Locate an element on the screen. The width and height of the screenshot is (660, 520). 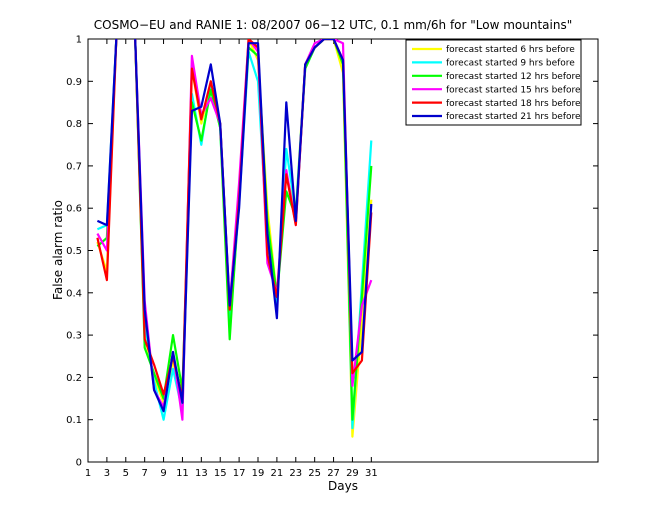
y-tick-label: 0 is located at coordinates (79, 463).